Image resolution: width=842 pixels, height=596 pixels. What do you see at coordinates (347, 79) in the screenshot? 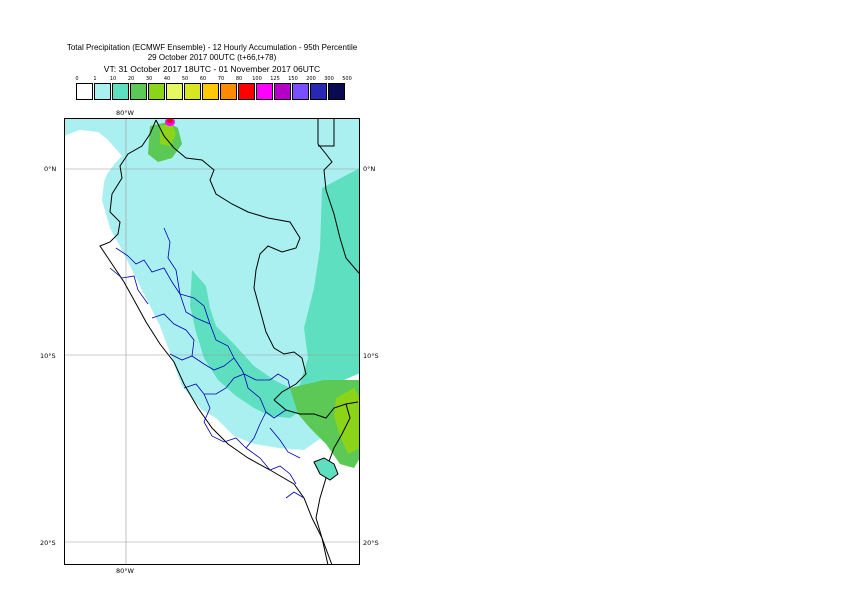
I see `legend-tick-label: 500` at bounding box center [347, 79].